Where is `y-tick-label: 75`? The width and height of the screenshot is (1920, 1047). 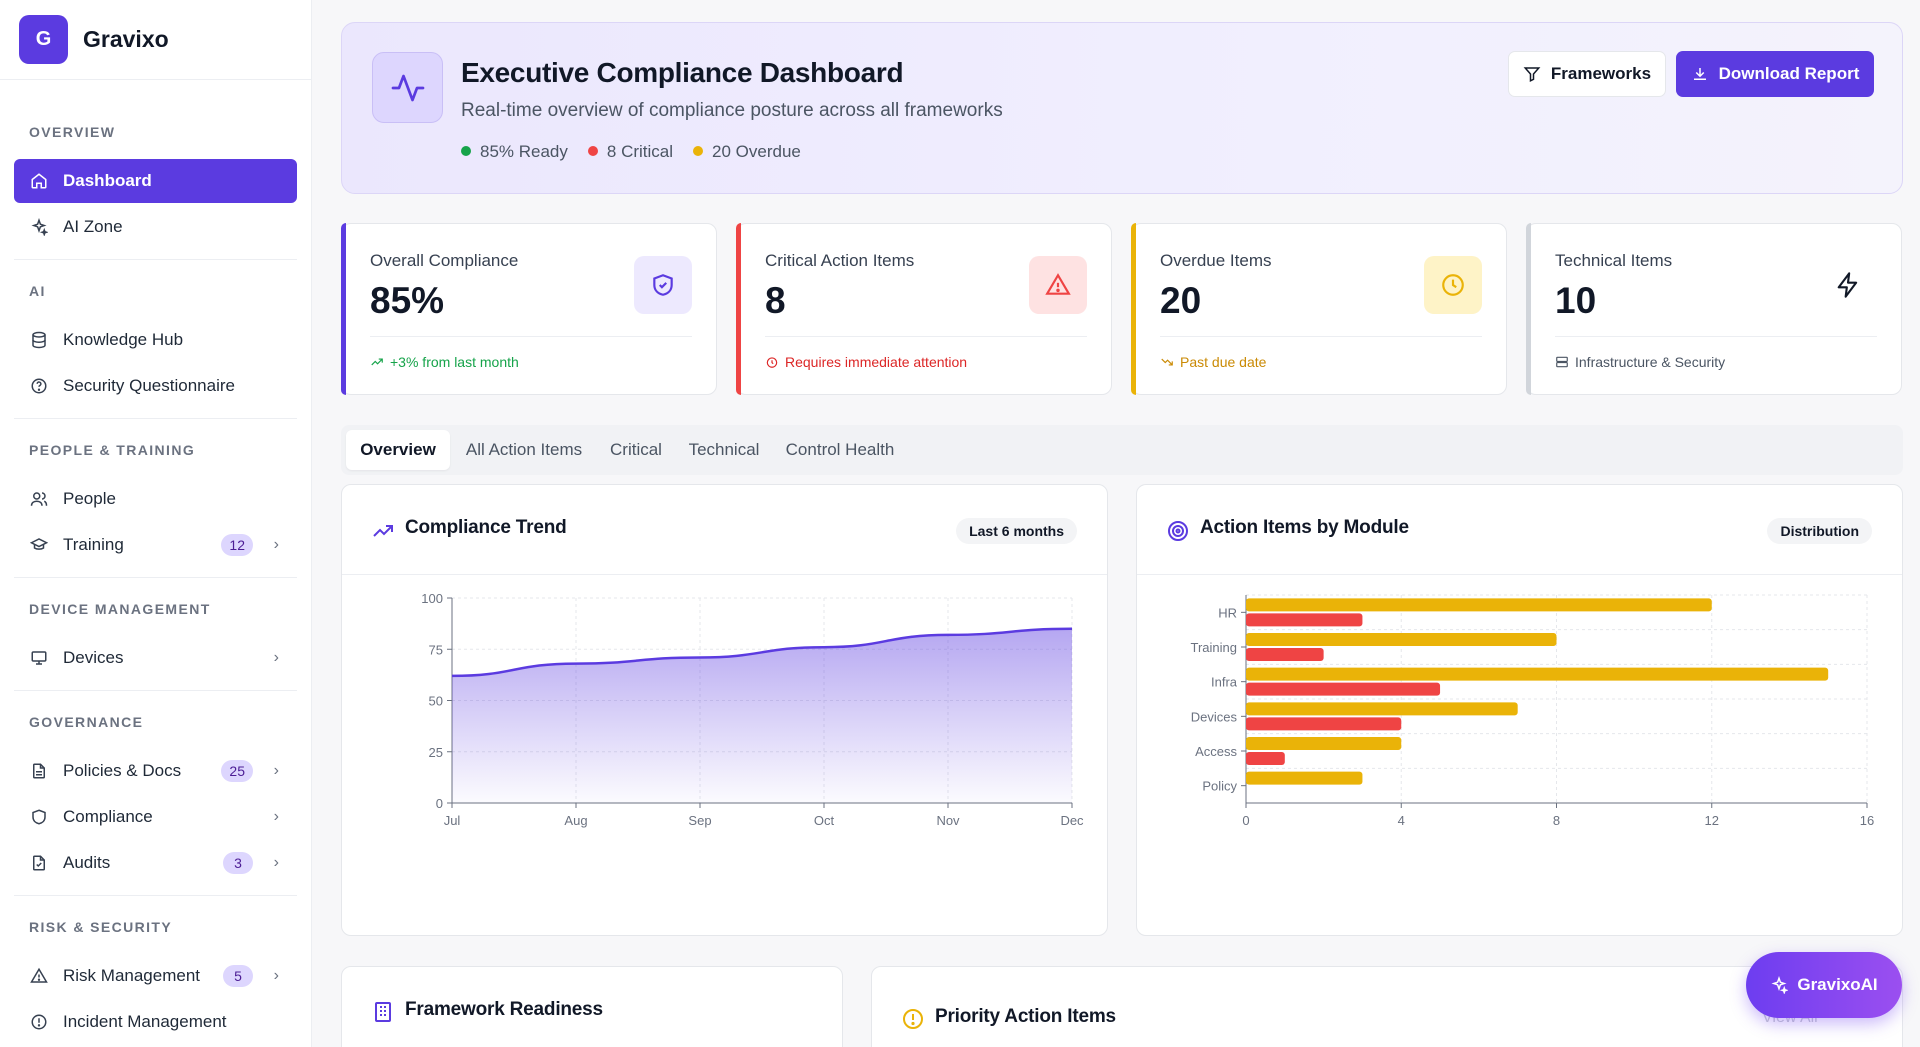
y-tick-label: 75 is located at coordinates (436, 649).